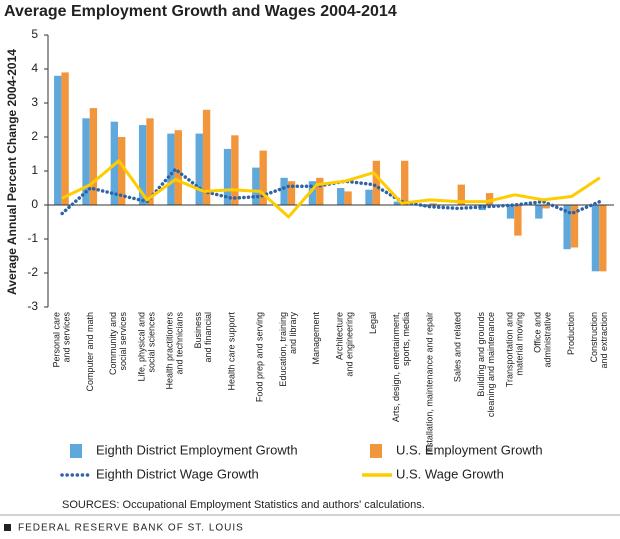  Describe the element at coordinates (340, 336) in the screenshot. I see `x-tick-label: Architecture` at that location.